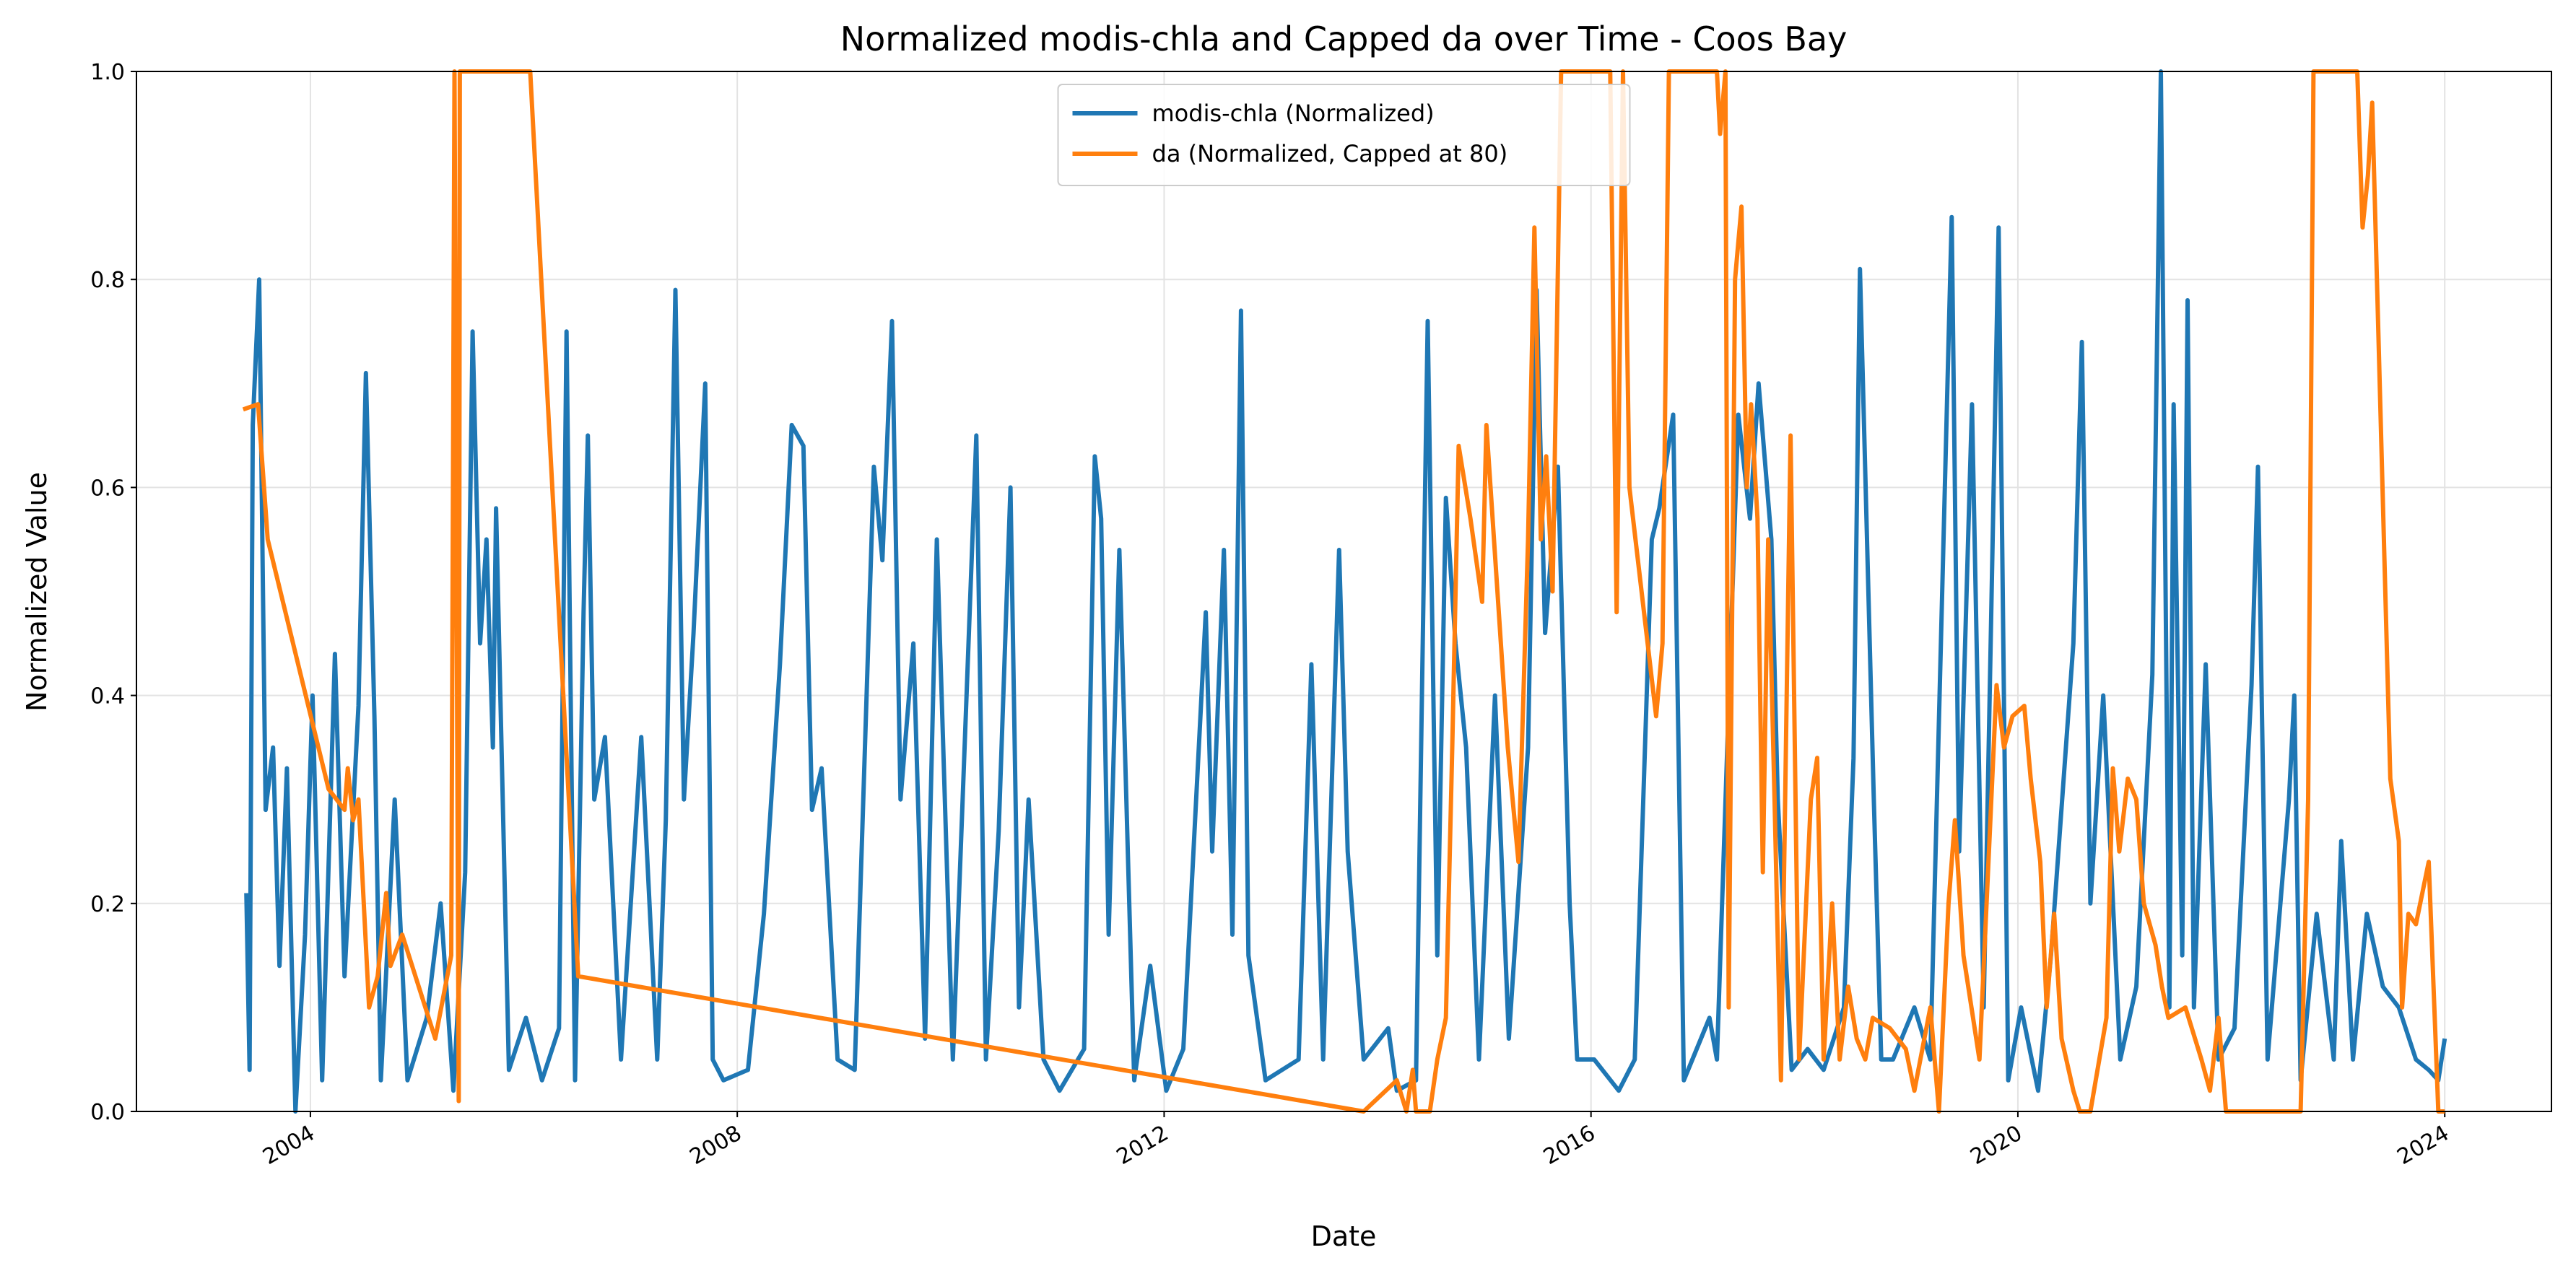 The height and width of the screenshot is (1276, 2576). I want to click on legend-label: modis-chla (Normalized), so click(1293, 113).